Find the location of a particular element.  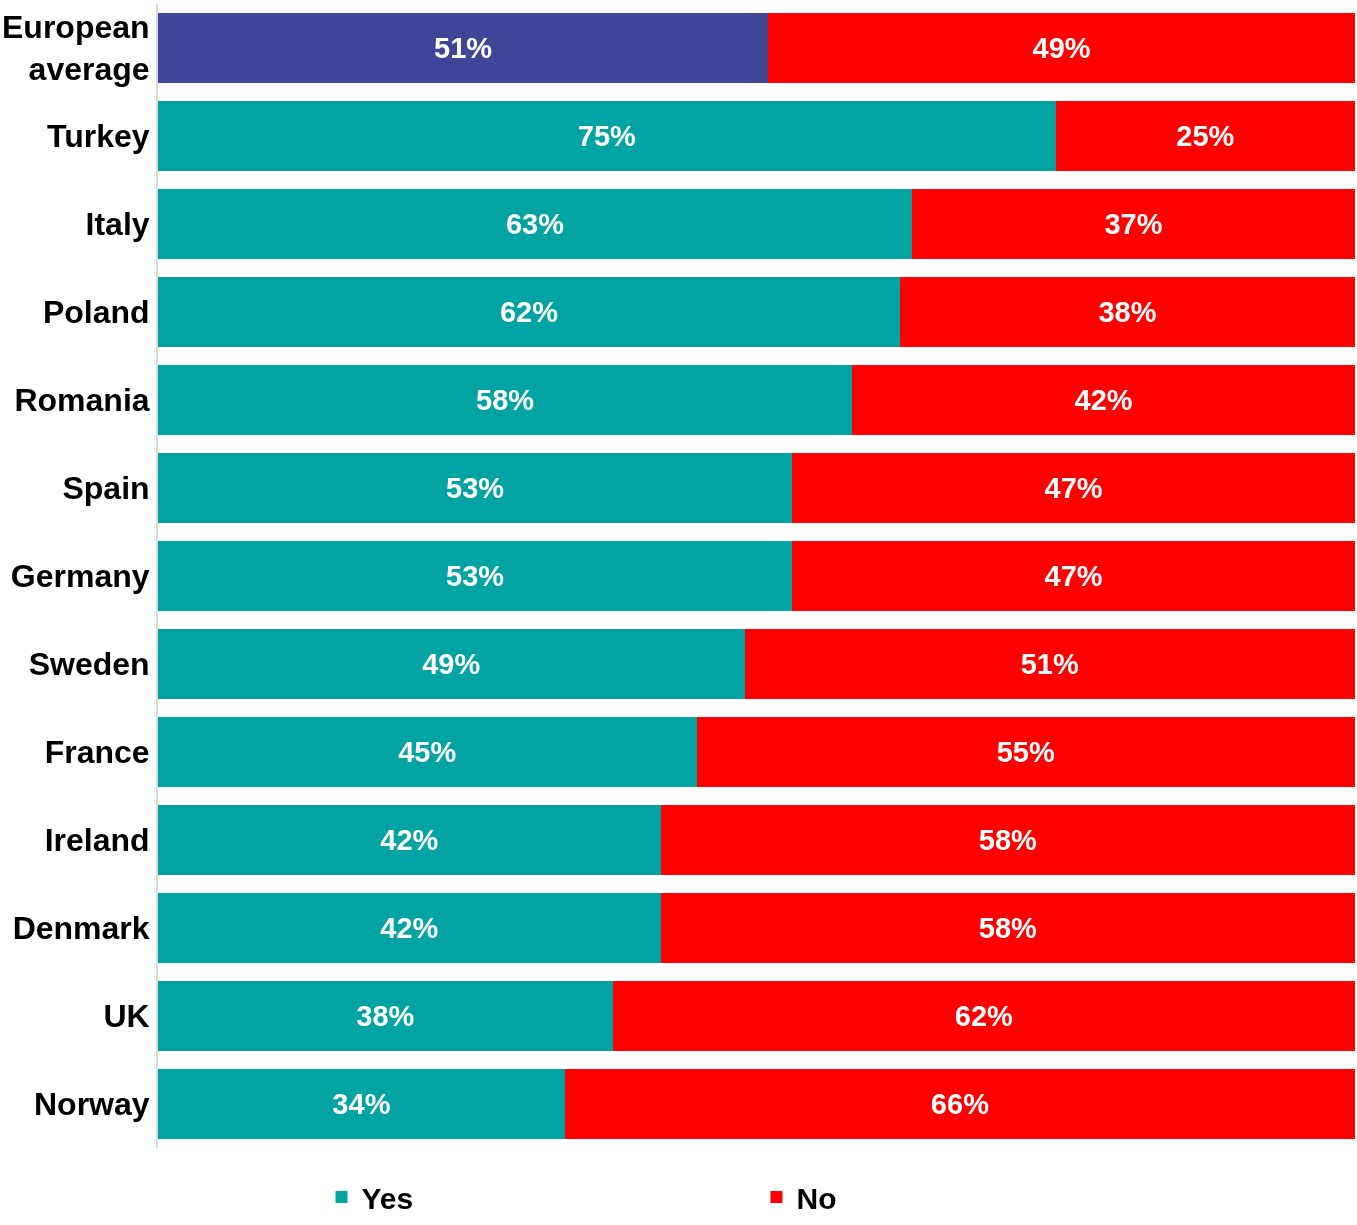

data-label: 55% is located at coordinates (1025, 752).